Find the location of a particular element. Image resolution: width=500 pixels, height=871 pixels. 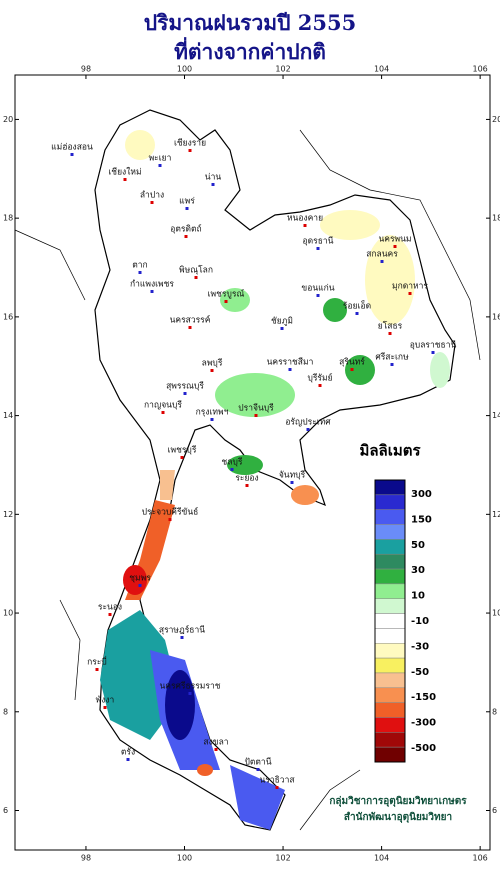

place-label: สงขลา is located at coordinates (215, 743).